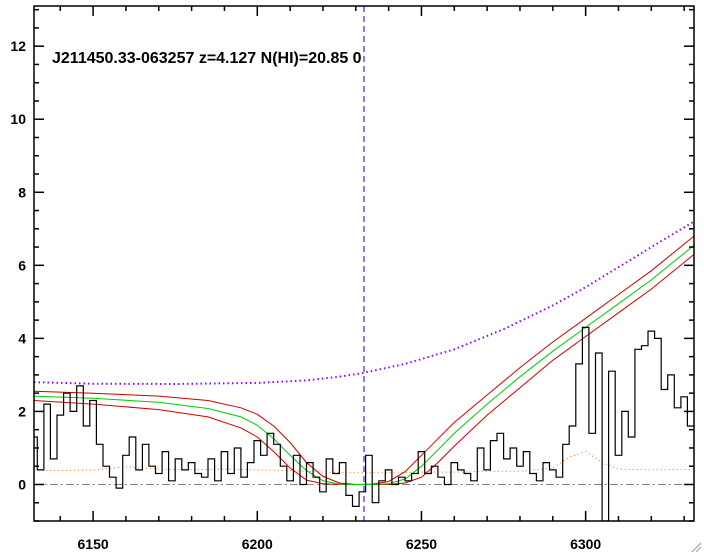 The height and width of the screenshot is (556, 704). What do you see at coordinates (22, 411) in the screenshot?
I see `y-tick-label: 2` at bounding box center [22, 411].